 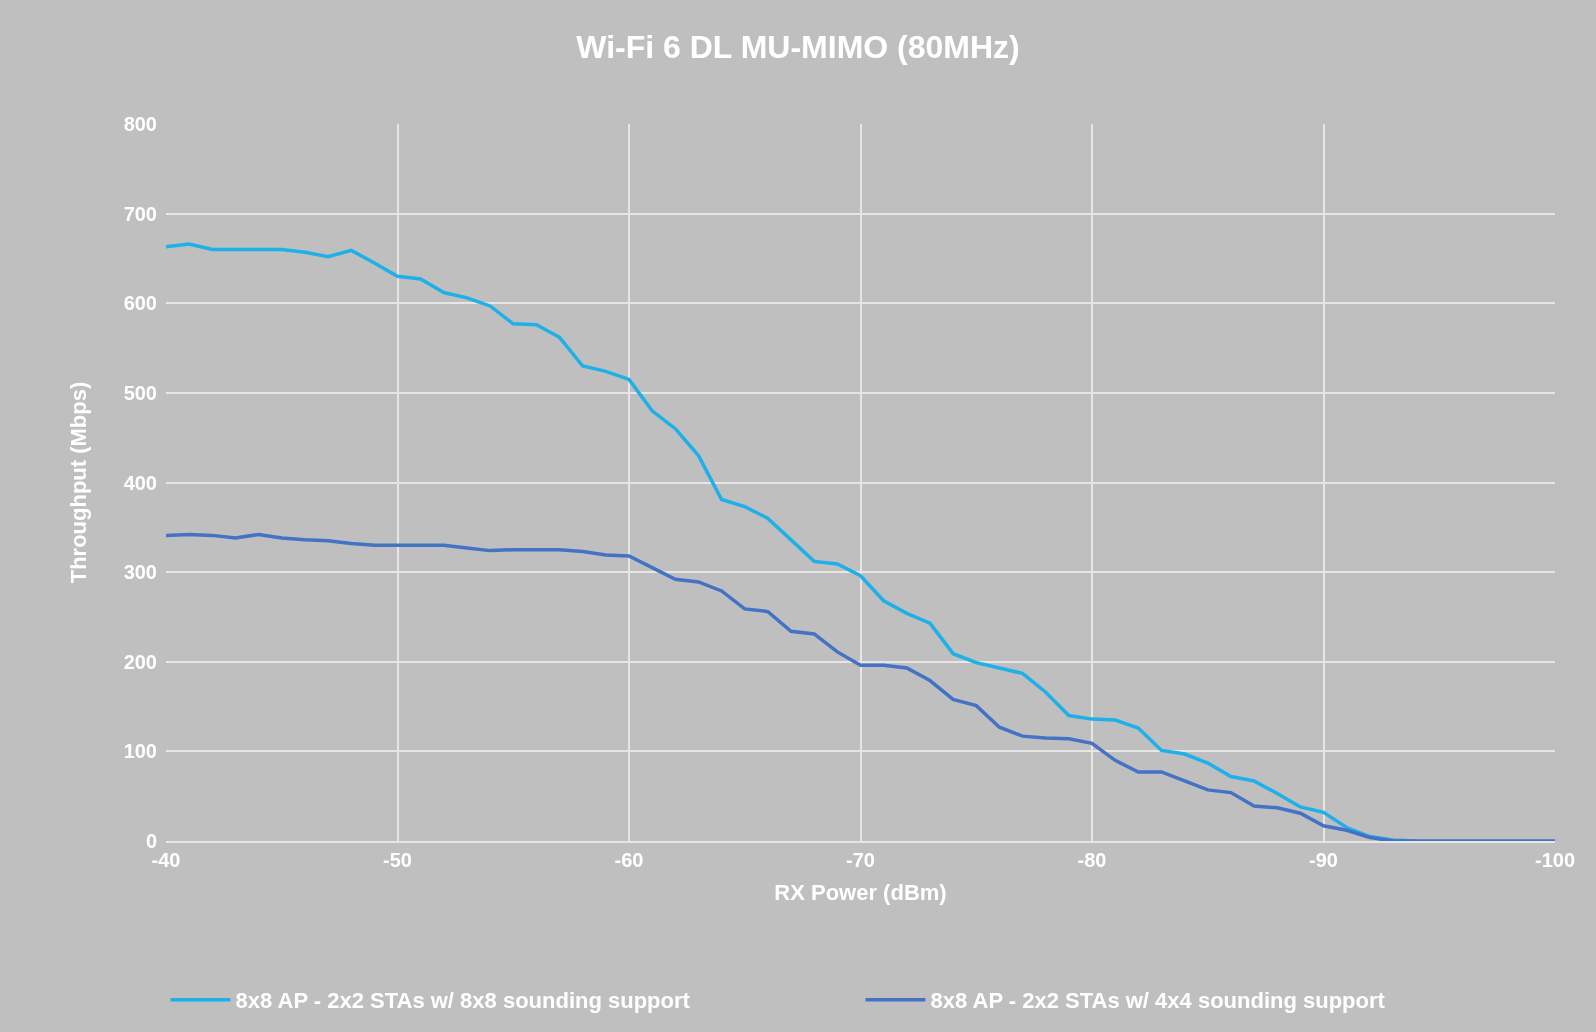 What do you see at coordinates (860, 860) in the screenshot?
I see `x-tick-label: -70` at bounding box center [860, 860].